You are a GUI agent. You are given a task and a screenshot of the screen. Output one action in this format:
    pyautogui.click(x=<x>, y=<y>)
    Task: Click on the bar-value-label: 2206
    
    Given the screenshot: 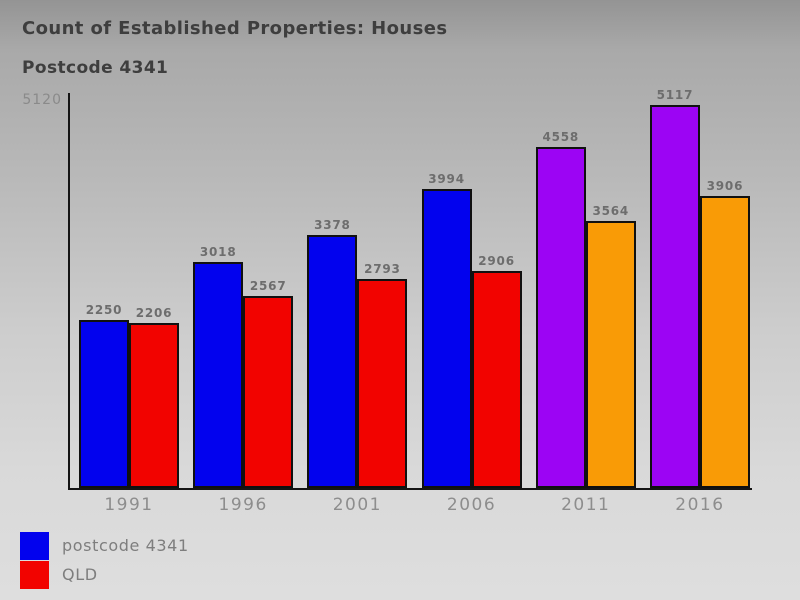 What is the action you would take?
    pyautogui.click(x=154, y=313)
    